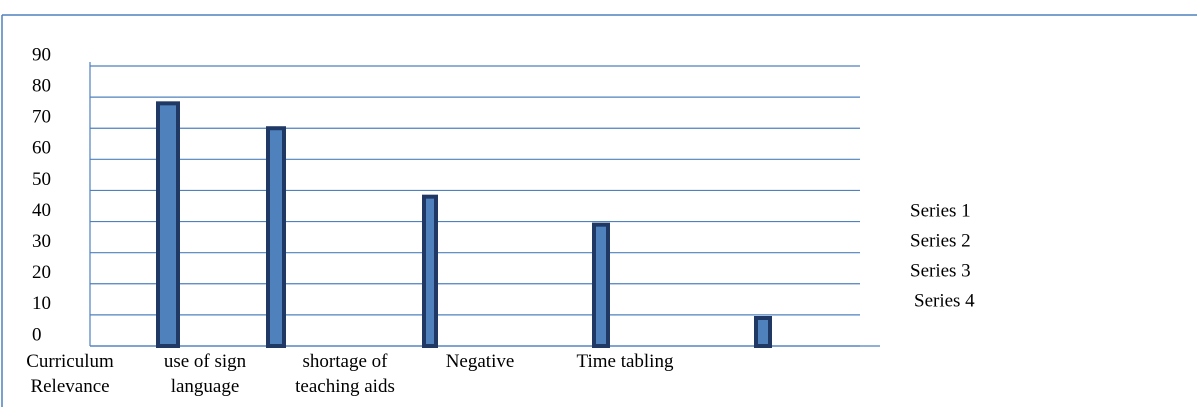 The width and height of the screenshot is (1197, 407). Describe the element at coordinates (940, 210) in the screenshot. I see `legend-label: Series 1` at that location.